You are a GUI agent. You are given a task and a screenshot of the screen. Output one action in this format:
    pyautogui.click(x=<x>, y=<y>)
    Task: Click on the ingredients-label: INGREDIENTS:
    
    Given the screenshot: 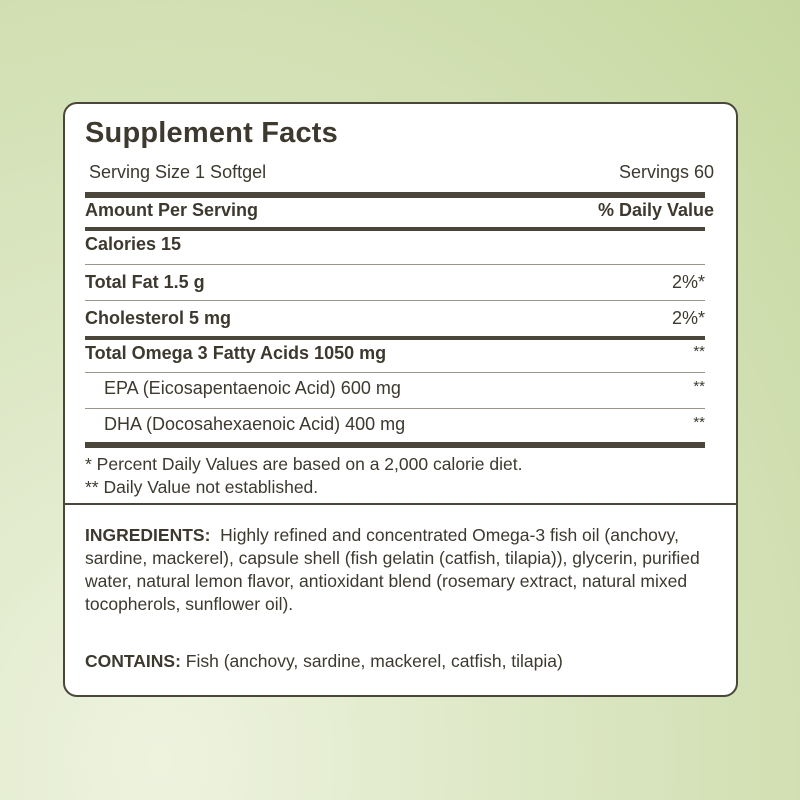 What is the action you would take?
    pyautogui.click(x=148, y=535)
    